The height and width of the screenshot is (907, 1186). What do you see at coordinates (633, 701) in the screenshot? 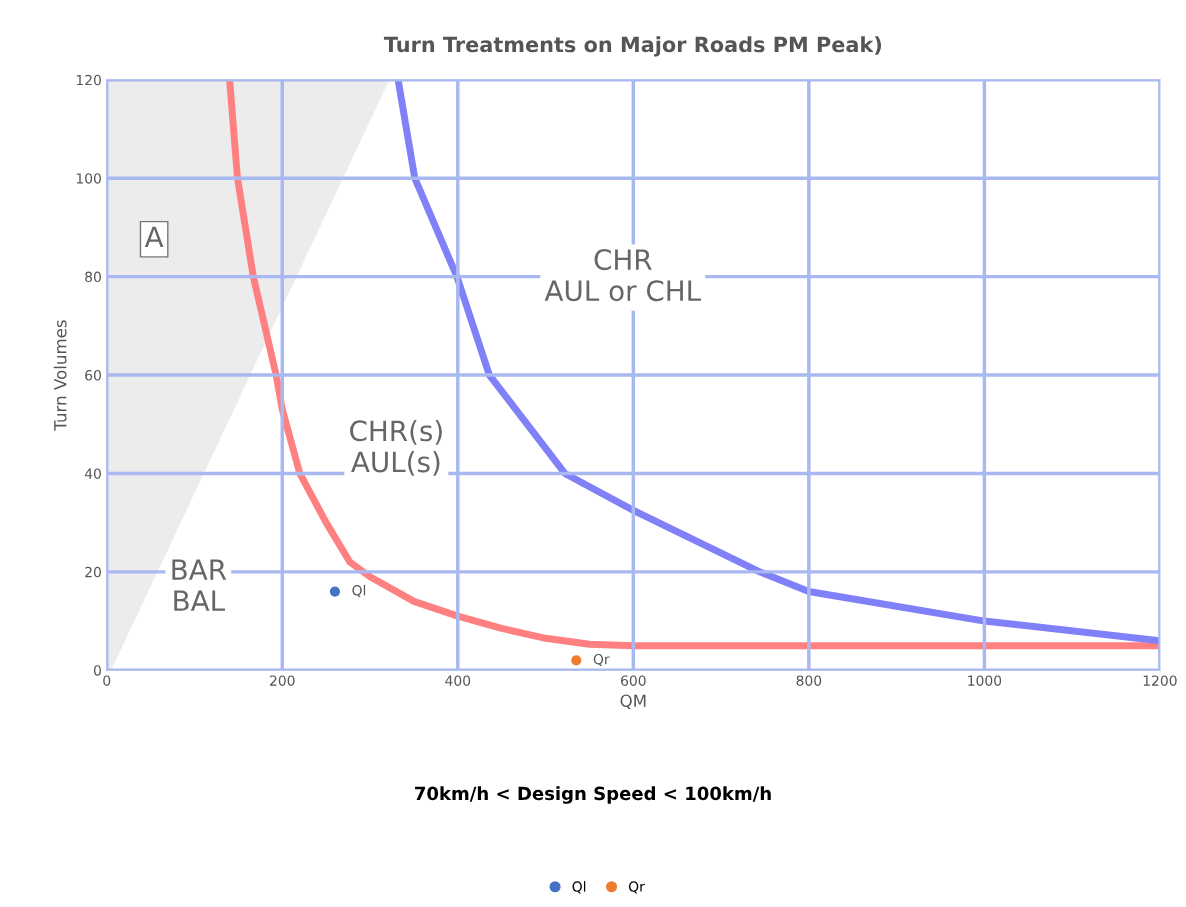
I see `x-axis-title: QM` at bounding box center [633, 701].